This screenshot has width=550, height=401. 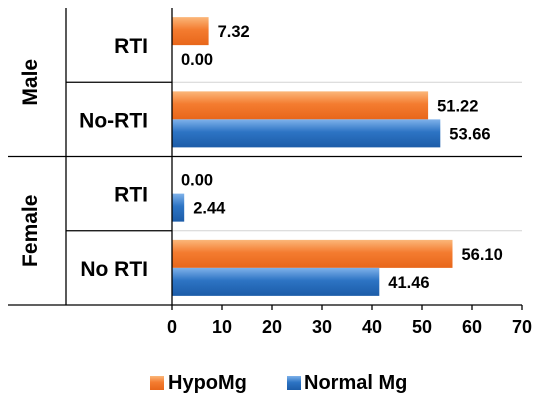 What do you see at coordinates (222, 327) in the screenshot?
I see `x-tick-label-10: 10` at bounding box center [222, 327].